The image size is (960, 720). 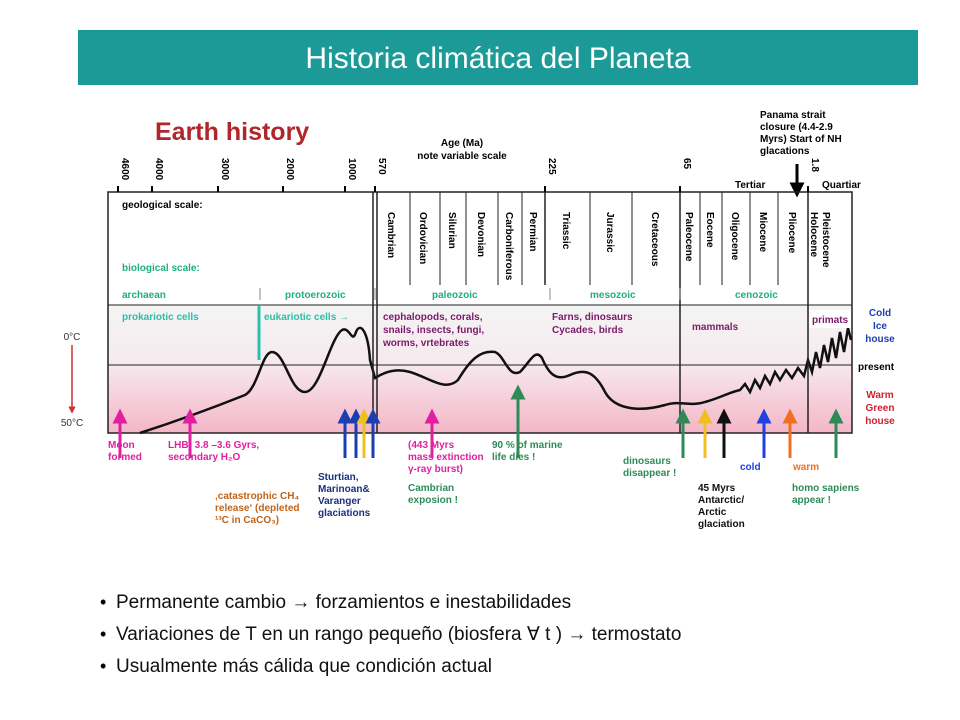 What do you see at coordinates (721, 524) in the screenshot?
I see `event-note: glaciation` at bounding box center [721, 524].